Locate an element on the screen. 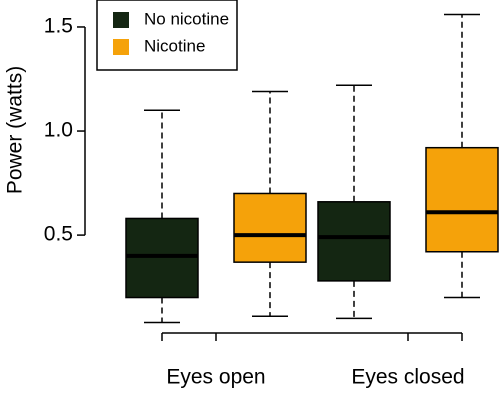 The image size is (500, 393). y-tick-label: 0.5 is located at coordinates (58, 234).